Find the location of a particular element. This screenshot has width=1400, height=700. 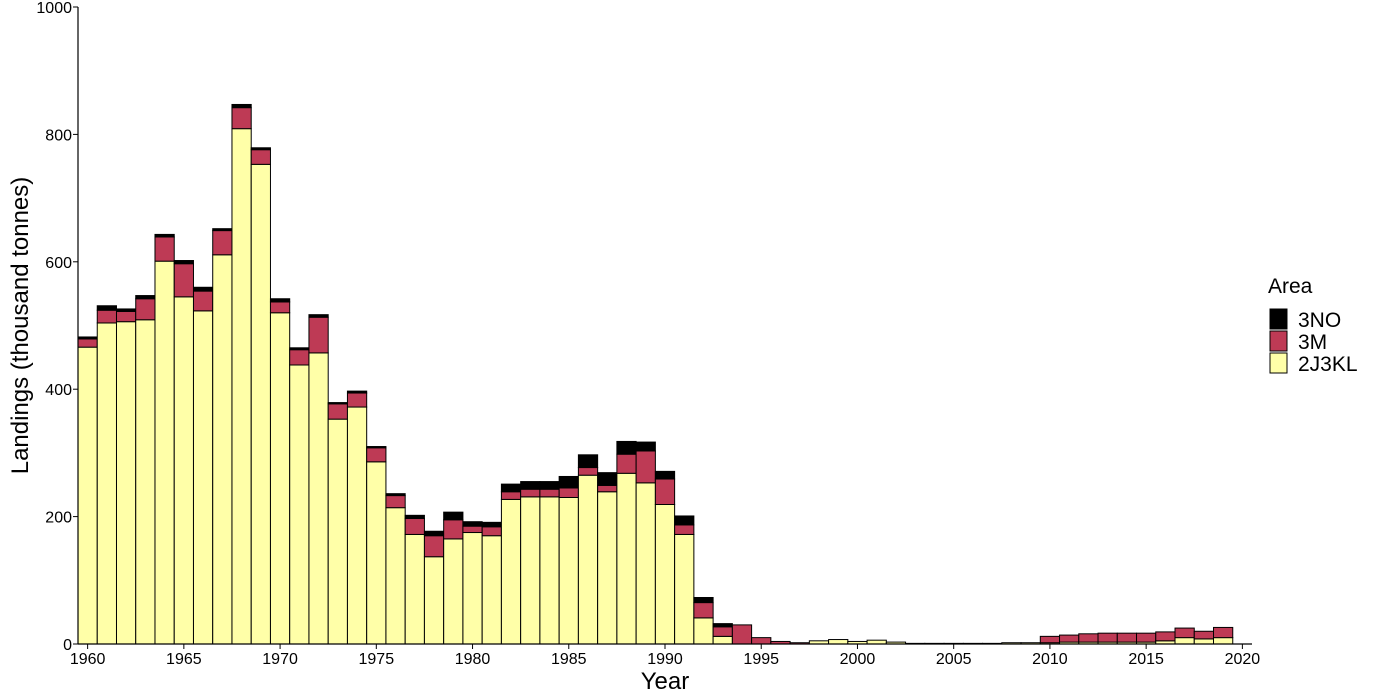

legend-label-3NO: 3NO is located at coordinates (1319, 320).